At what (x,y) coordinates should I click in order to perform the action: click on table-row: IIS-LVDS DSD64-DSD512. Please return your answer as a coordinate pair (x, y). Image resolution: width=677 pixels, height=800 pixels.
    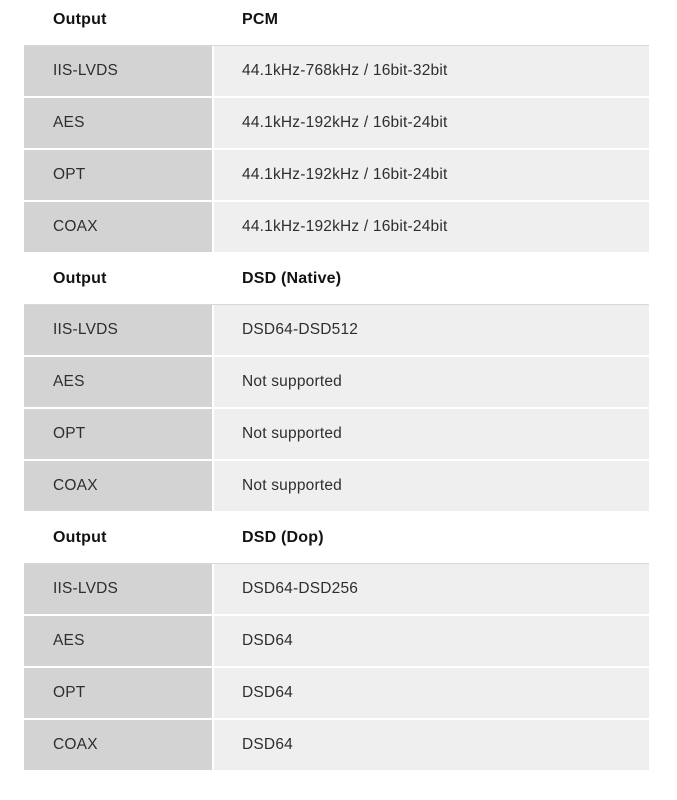
    Looking at the image, I should click on (336, 330).